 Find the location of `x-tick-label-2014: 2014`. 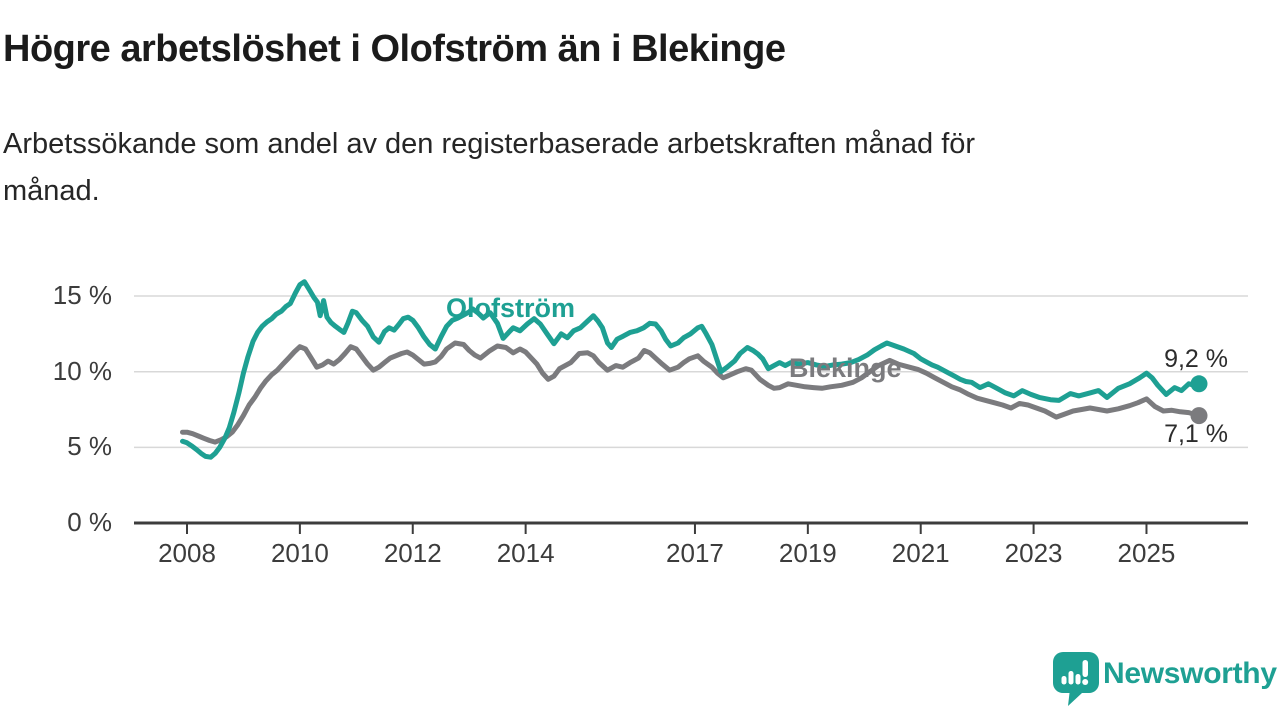

x-tick-label-2014: 2014 is located at coordinates (525, 553).